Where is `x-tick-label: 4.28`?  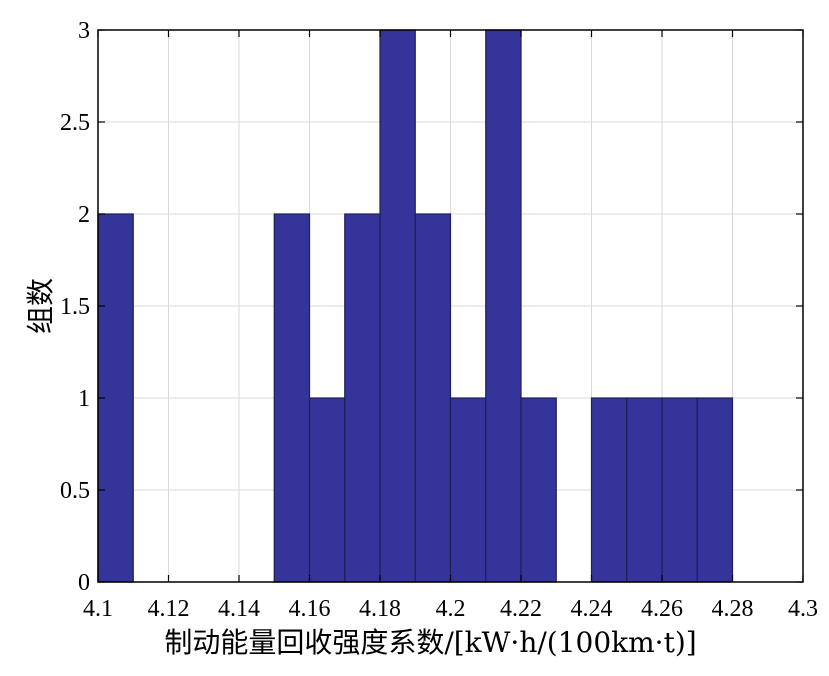
x-tick-label: 4.28 is located at coordinates (733, 609).